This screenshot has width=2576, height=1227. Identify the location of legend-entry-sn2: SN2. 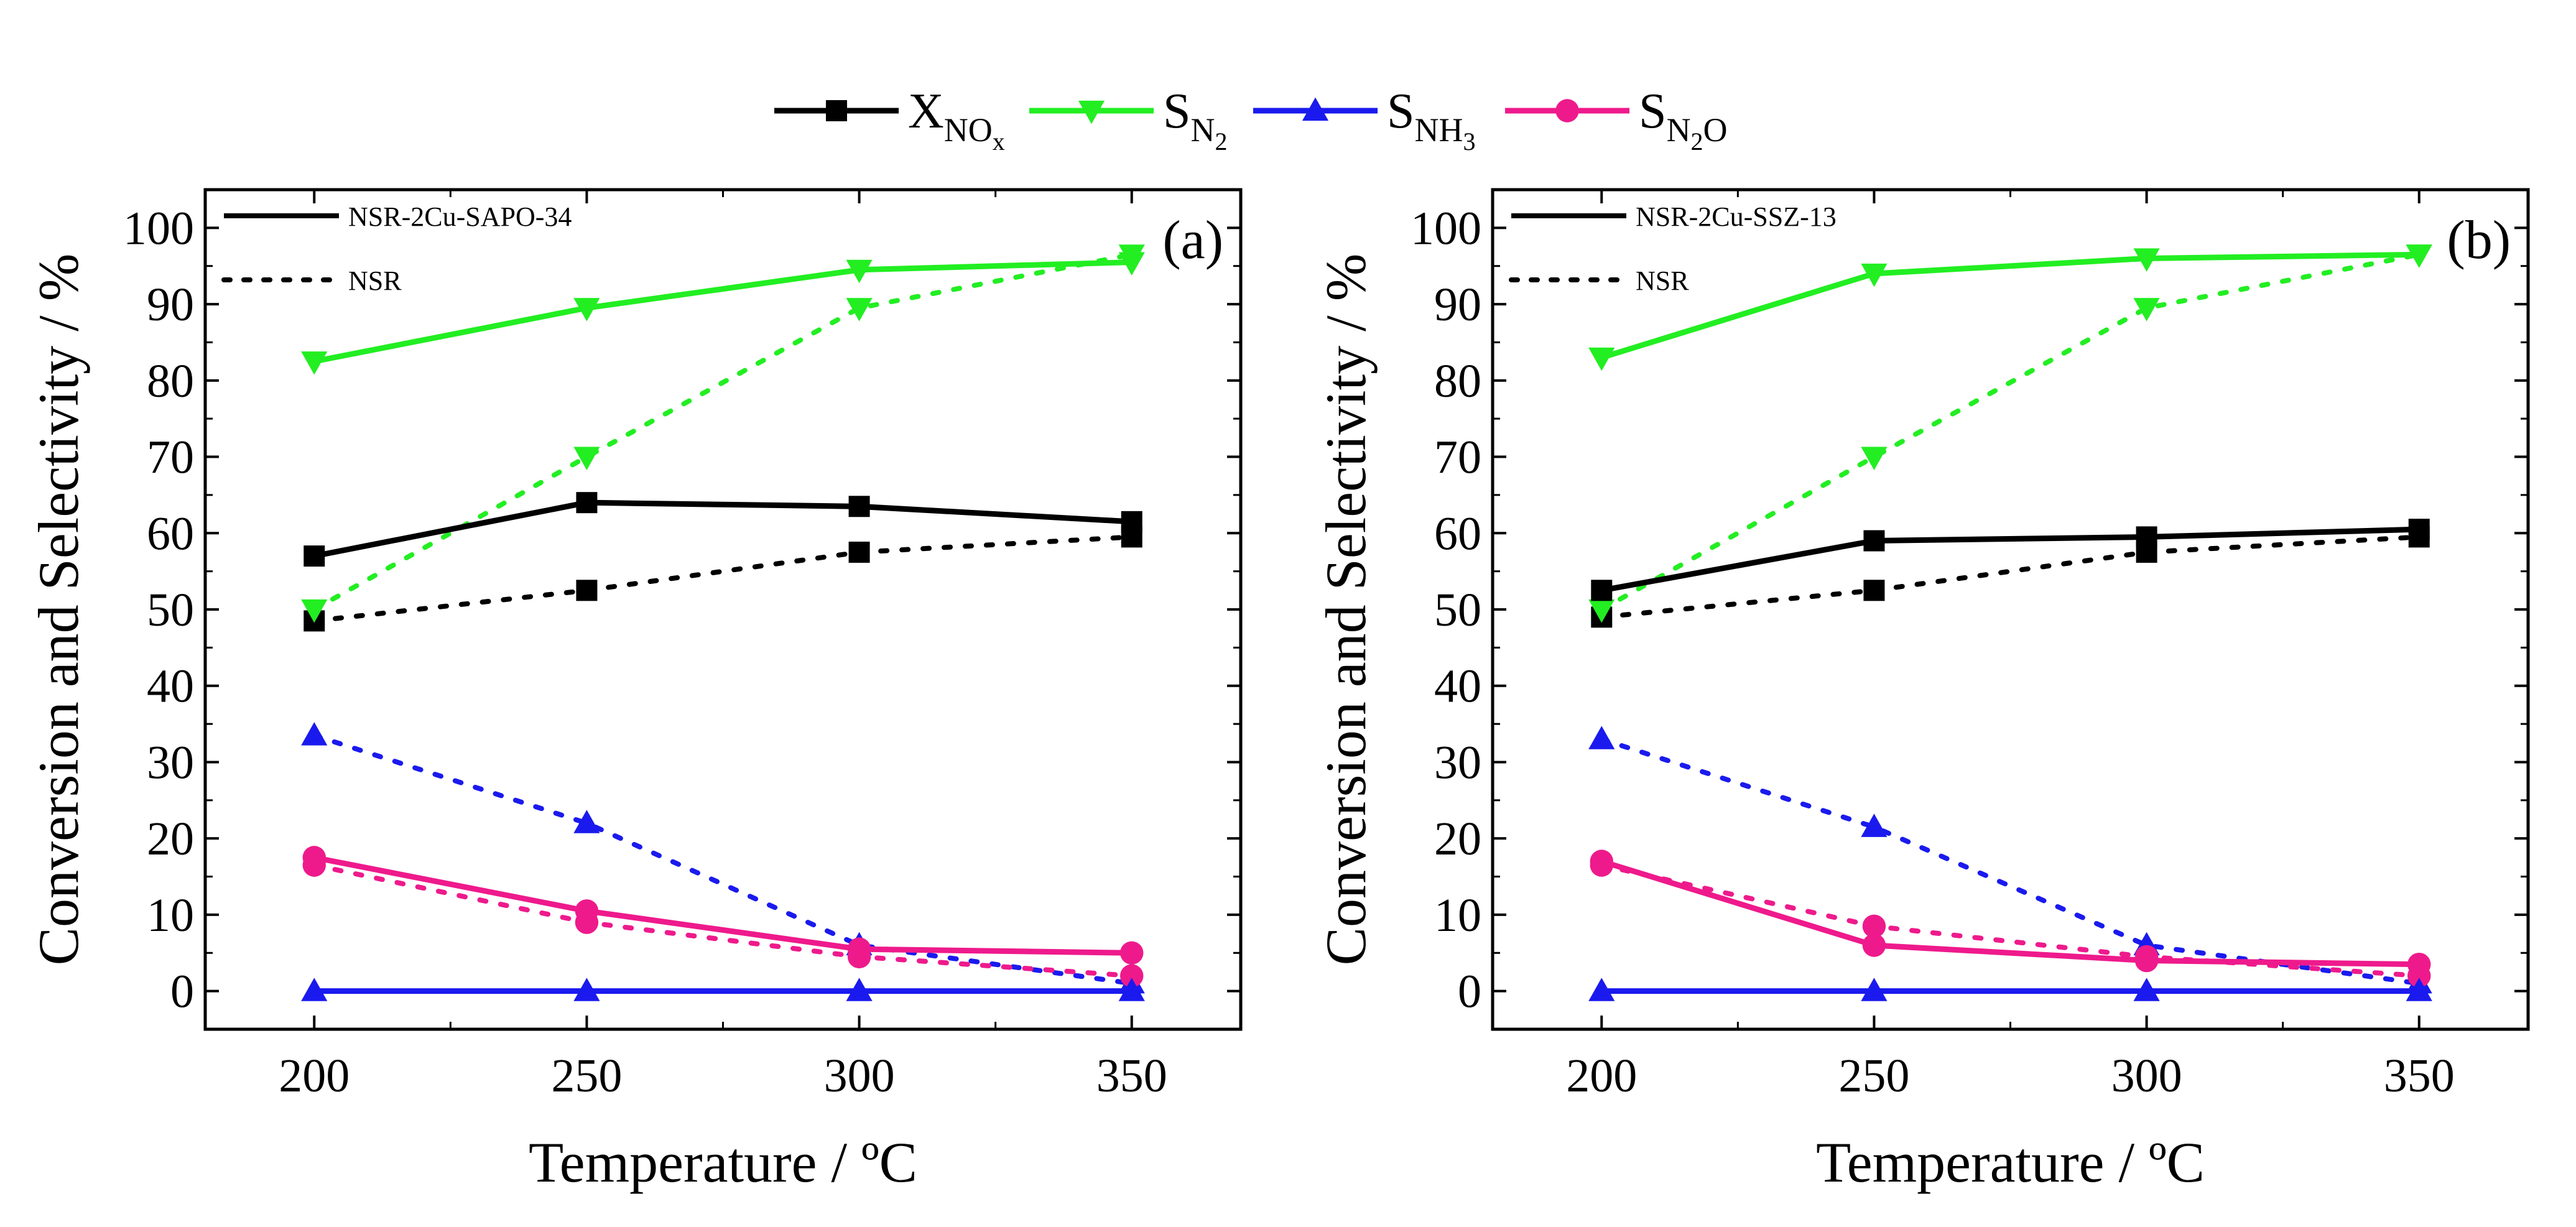
(1128, 119).